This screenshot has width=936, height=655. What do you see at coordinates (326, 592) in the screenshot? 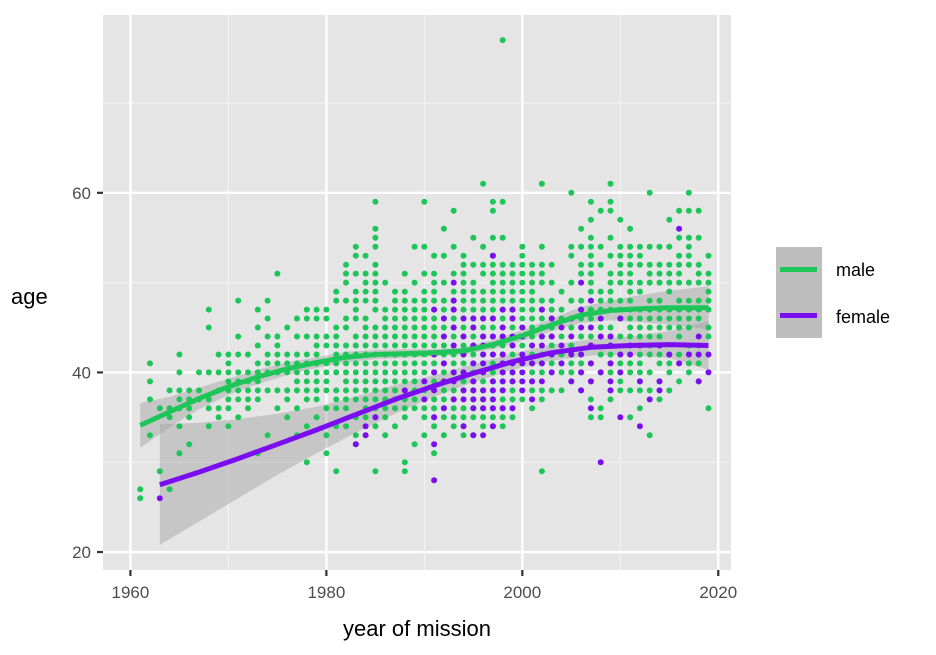
I see `x-tick-label: 1980` at bounding box center [326, 592].